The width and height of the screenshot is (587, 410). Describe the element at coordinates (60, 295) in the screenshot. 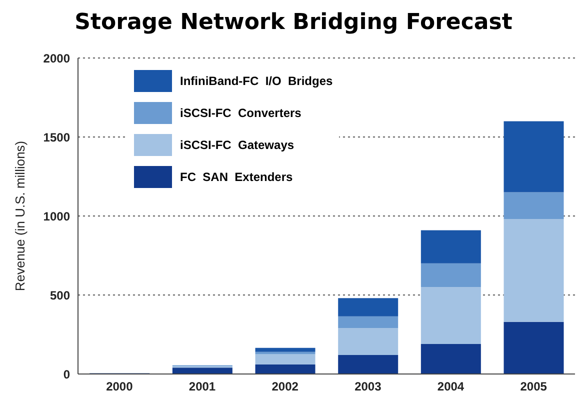

I see `y-tick-label: 500` at that location.